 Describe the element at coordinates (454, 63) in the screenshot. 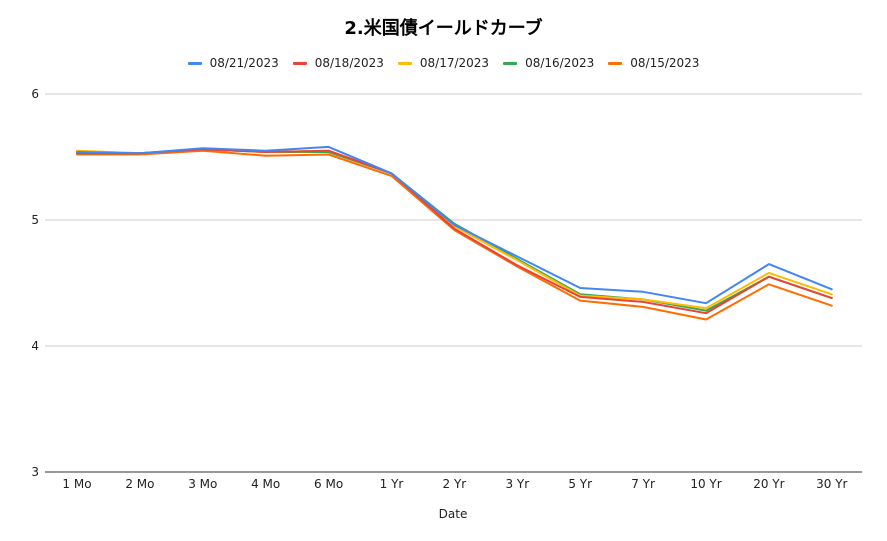

I see `legend-label: 08/17/2023` at that location.